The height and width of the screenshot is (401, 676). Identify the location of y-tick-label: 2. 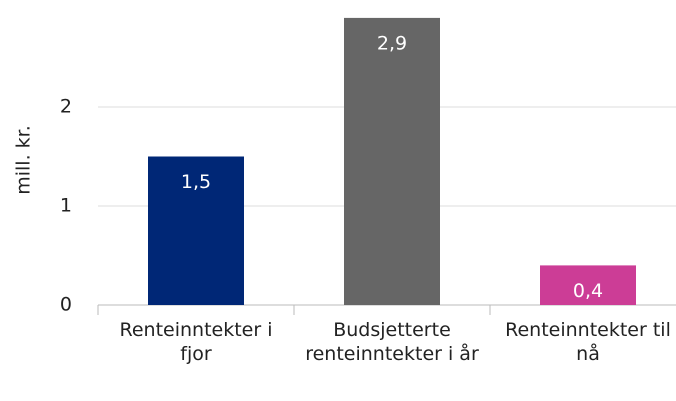
(66, 107).